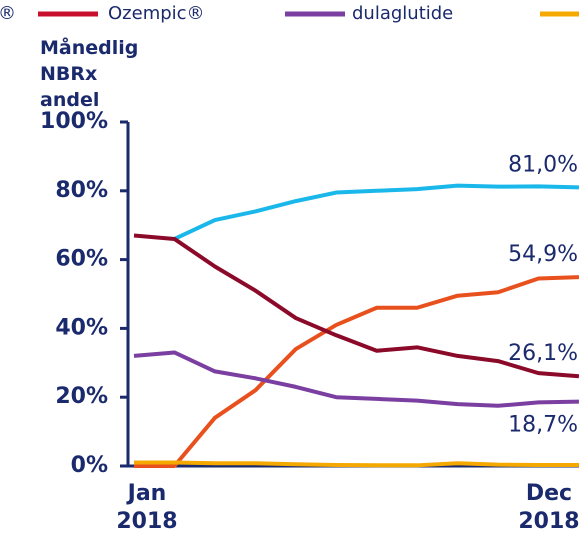 This screenshot has height=535, width=579. What do you see at coordinates (543, 254) in the screenshot?
I see `data-label: 54,9%` at bounding box center [543, 254].